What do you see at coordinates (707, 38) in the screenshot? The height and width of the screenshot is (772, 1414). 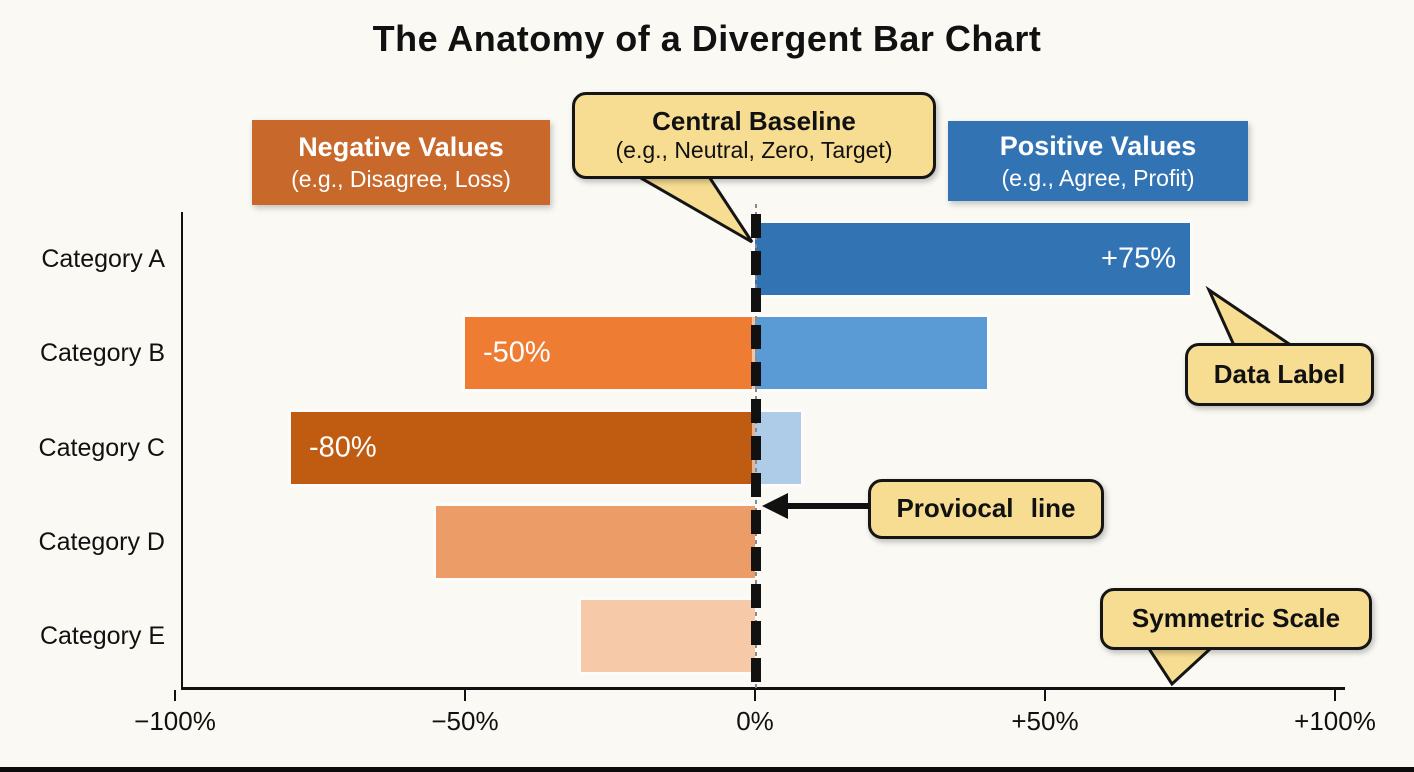 I see `chart-title: The Anatomy of a Divergent Bar Chart` at bounding box center [707, 38].